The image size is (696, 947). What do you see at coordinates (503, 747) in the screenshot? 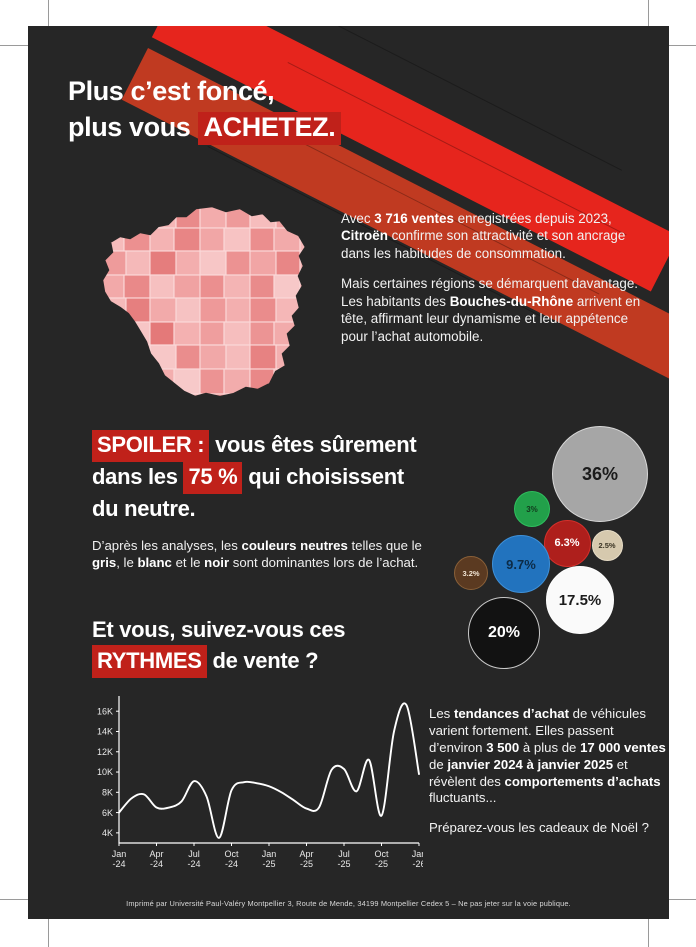
I see `ct-bold-3500: 3 500` at bounding box center [503, 747].